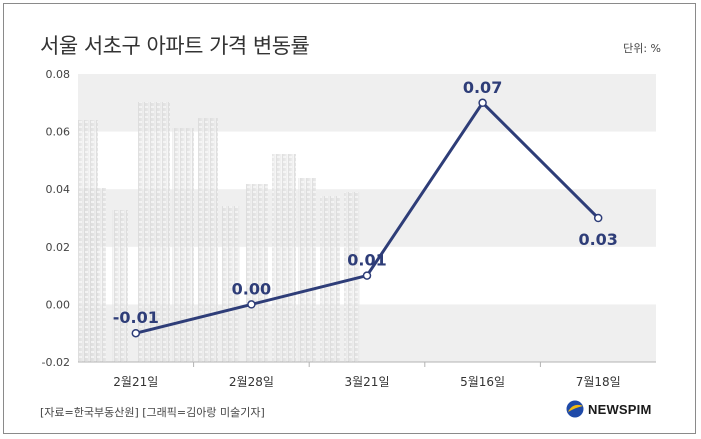 This screenshot has height=439, width=701. Describe the element at coordinates (58, 304) in the screenshot. I see `y-tick-label: 0.00` at that location.